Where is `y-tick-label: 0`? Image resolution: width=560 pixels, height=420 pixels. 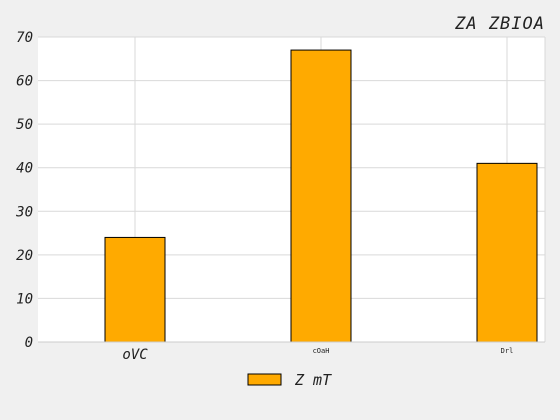
y-tick-label: 0 is located at coordinates (29, 343).